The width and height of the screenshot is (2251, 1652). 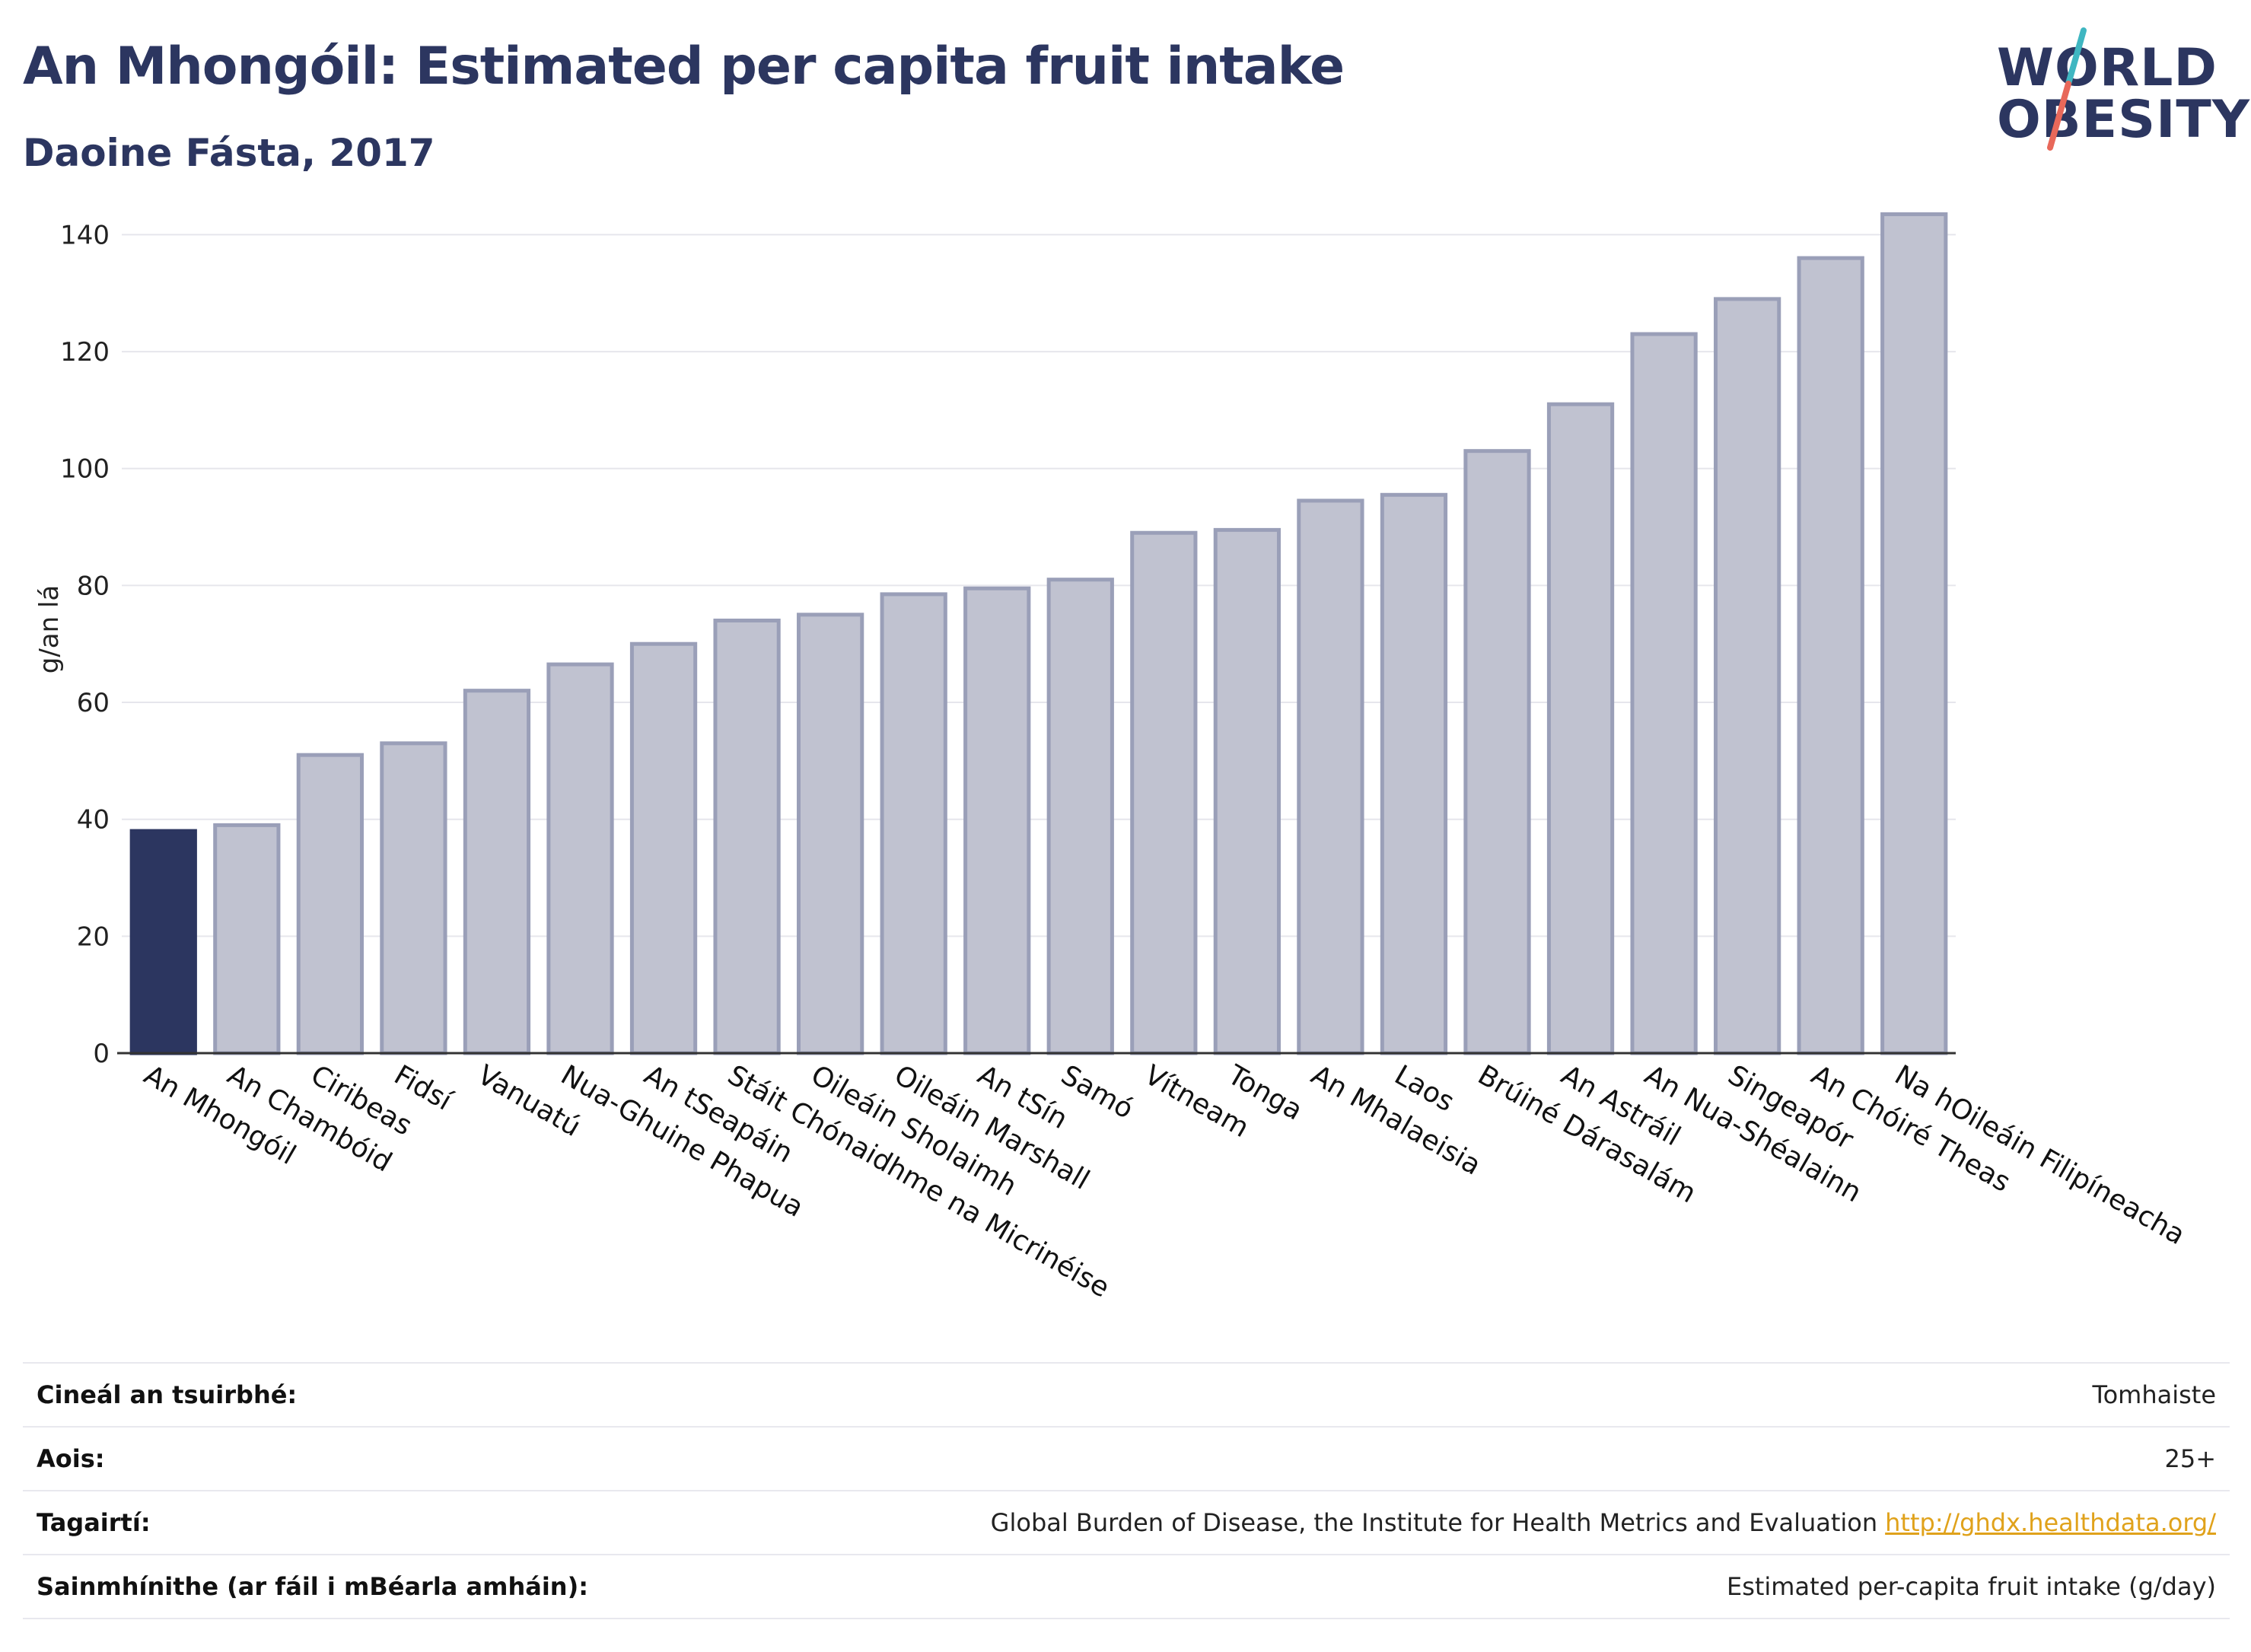 I want to click on y-tick-label: 40, so click(x=93, y=820).